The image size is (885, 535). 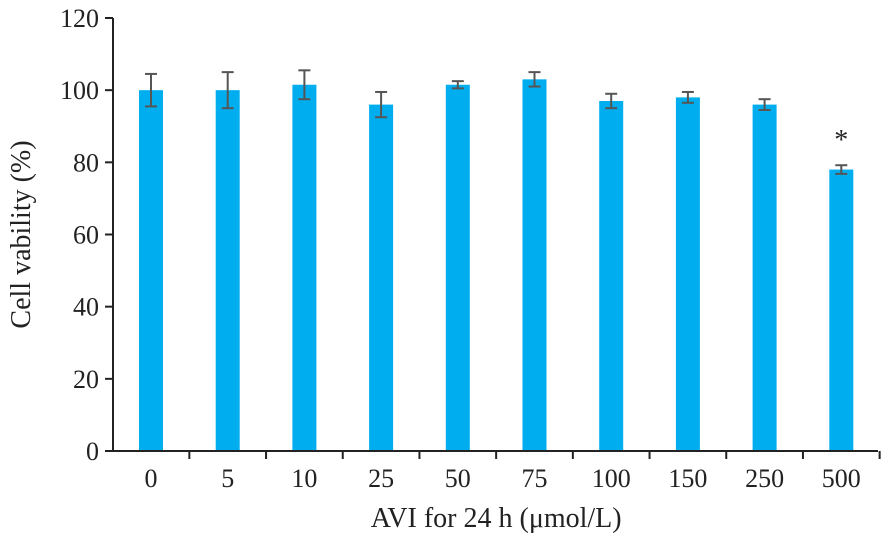 I want to click on y-tick-label: 60, so click(x=86, y=235).